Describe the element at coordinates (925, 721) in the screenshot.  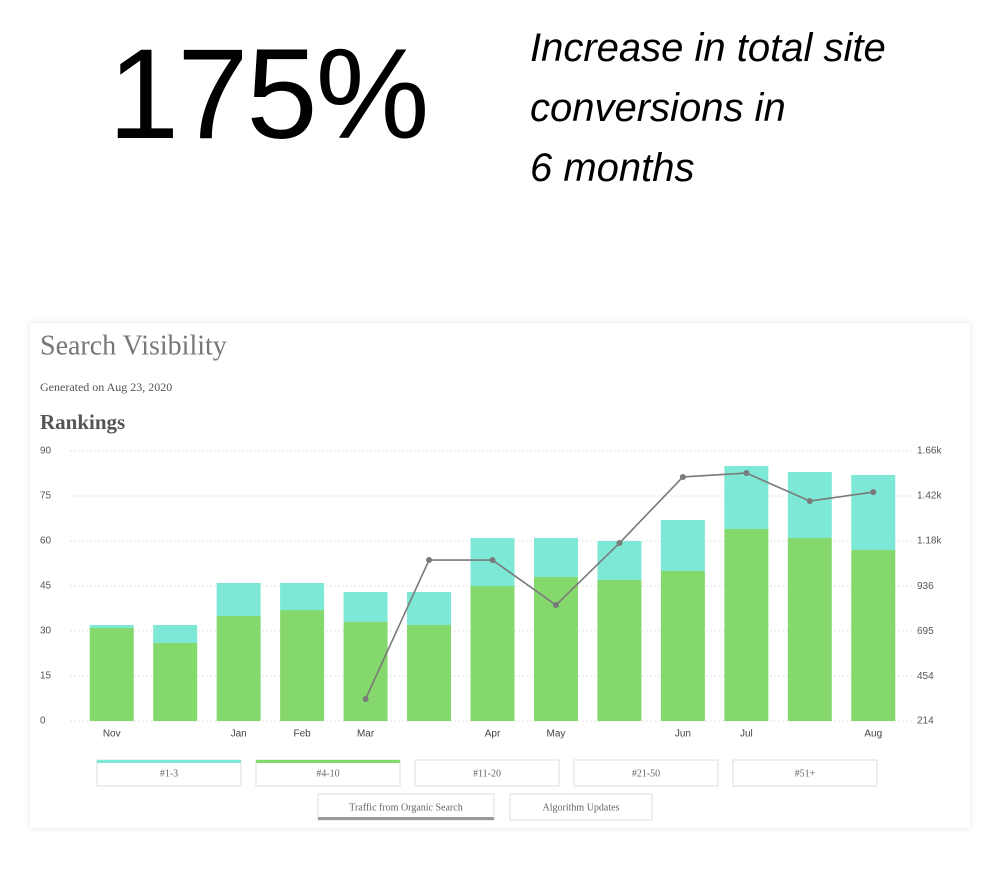
I see `y2-tick-label: 214` at that location.